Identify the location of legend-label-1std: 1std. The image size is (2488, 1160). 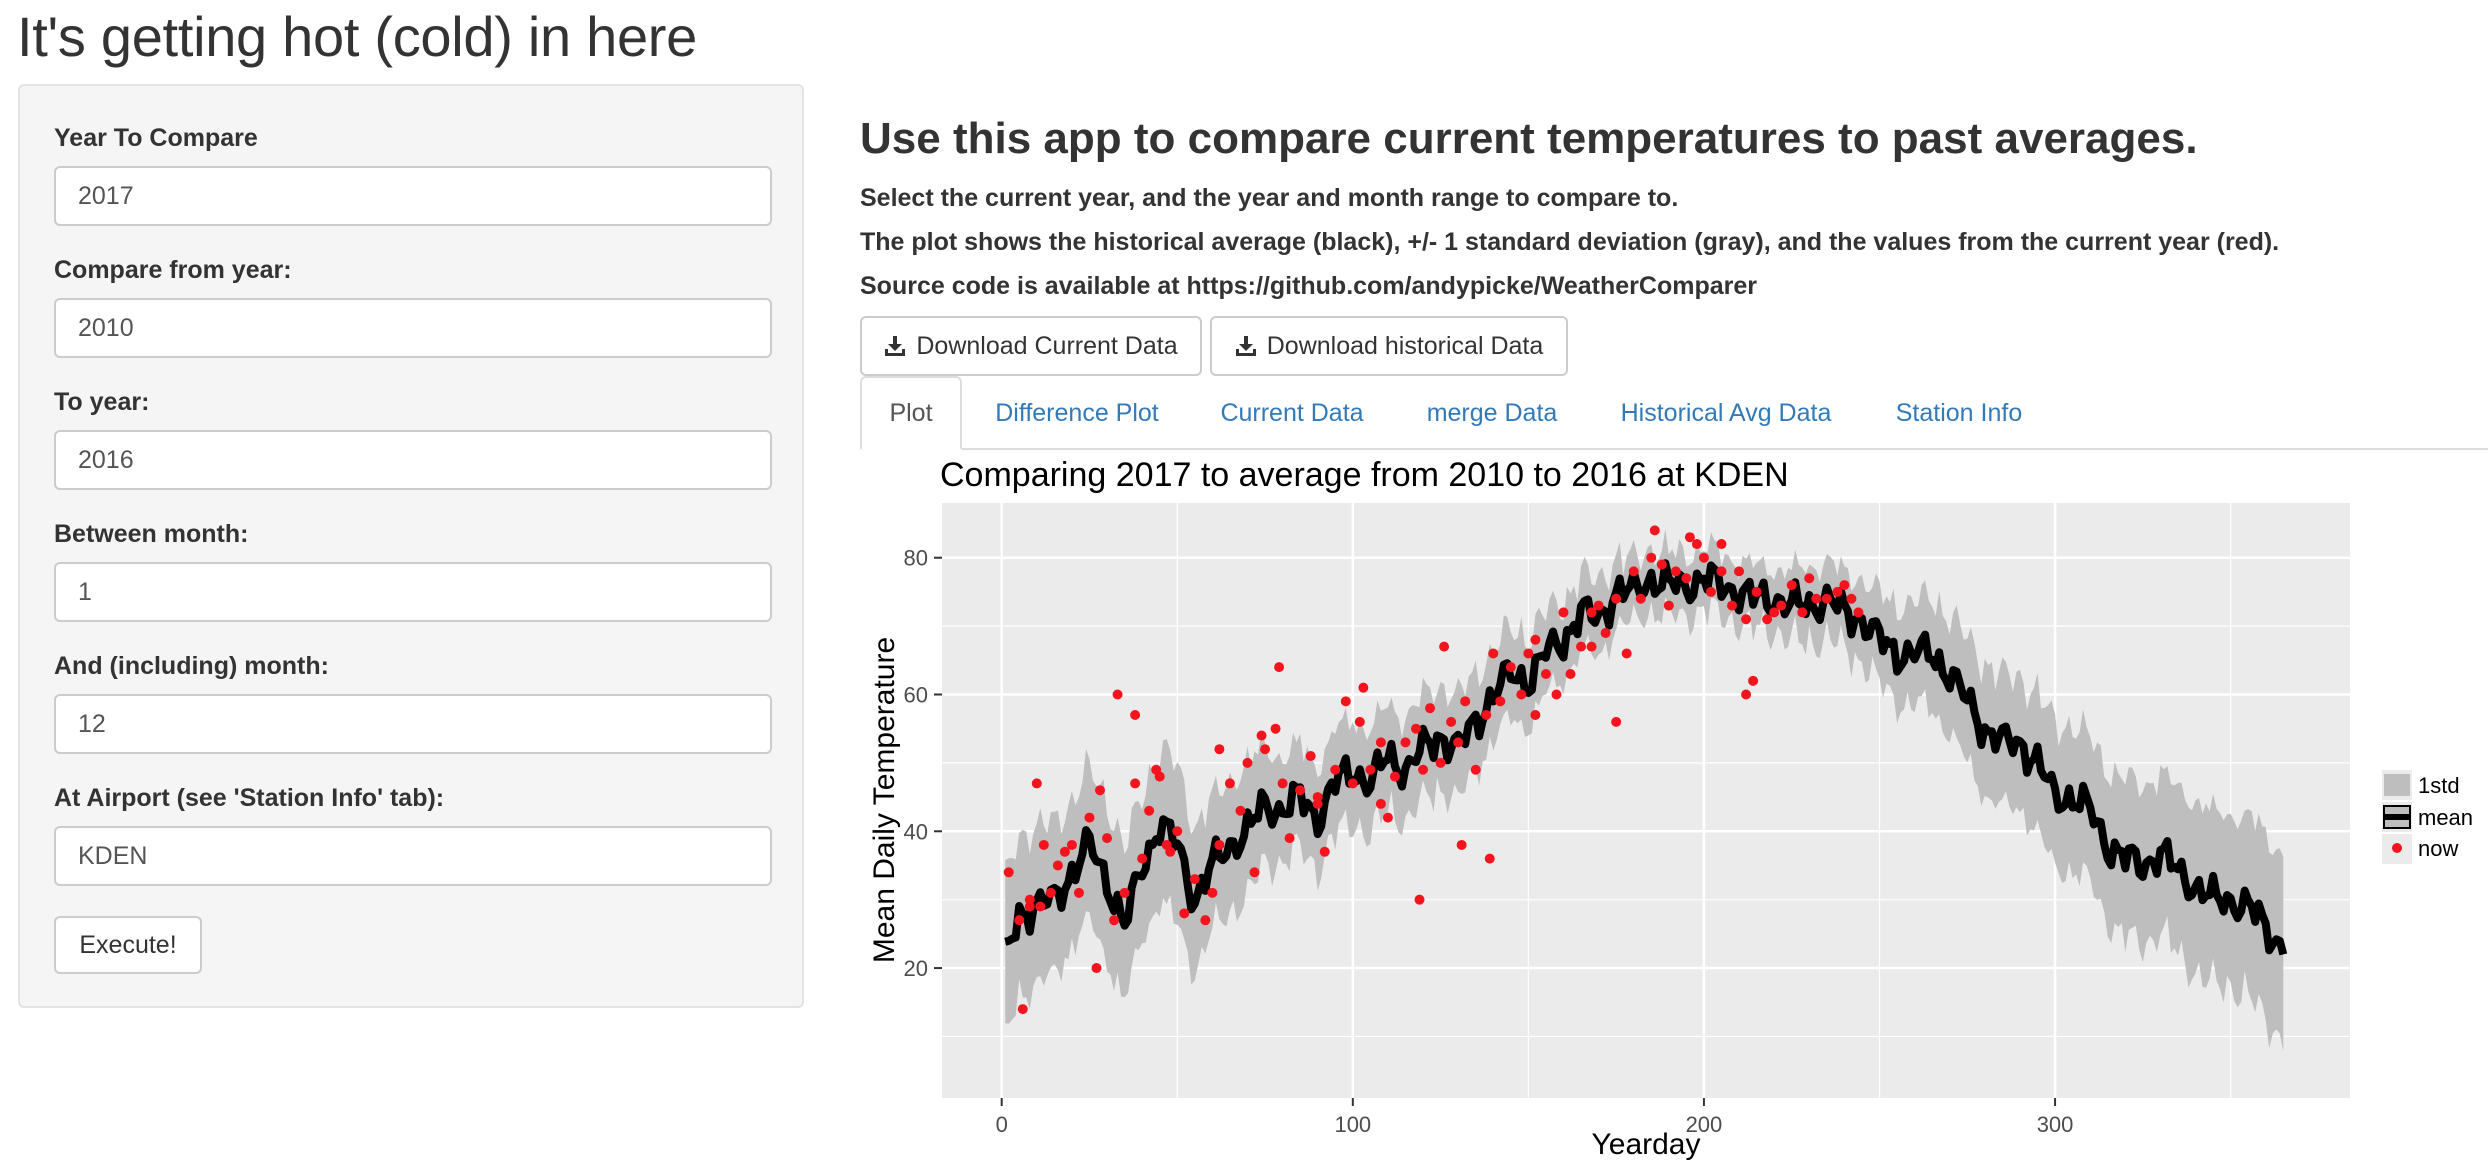
(2439, 785).